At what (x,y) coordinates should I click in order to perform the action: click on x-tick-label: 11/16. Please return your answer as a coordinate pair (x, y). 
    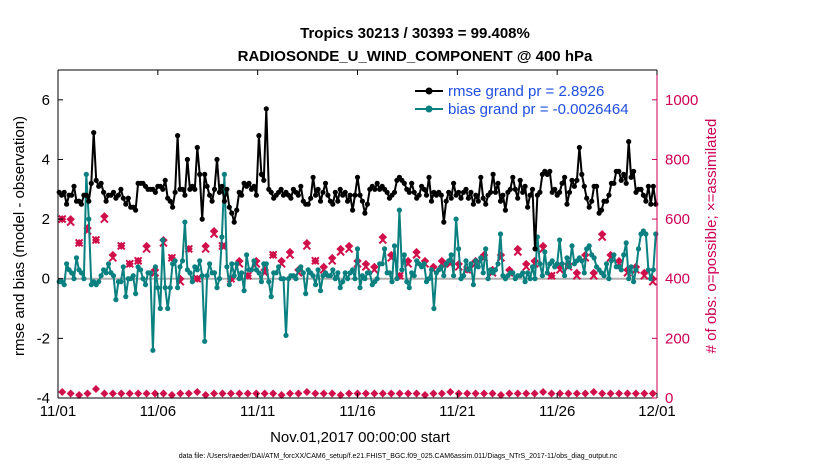
    Looking at the image, I should click on (357, 411).